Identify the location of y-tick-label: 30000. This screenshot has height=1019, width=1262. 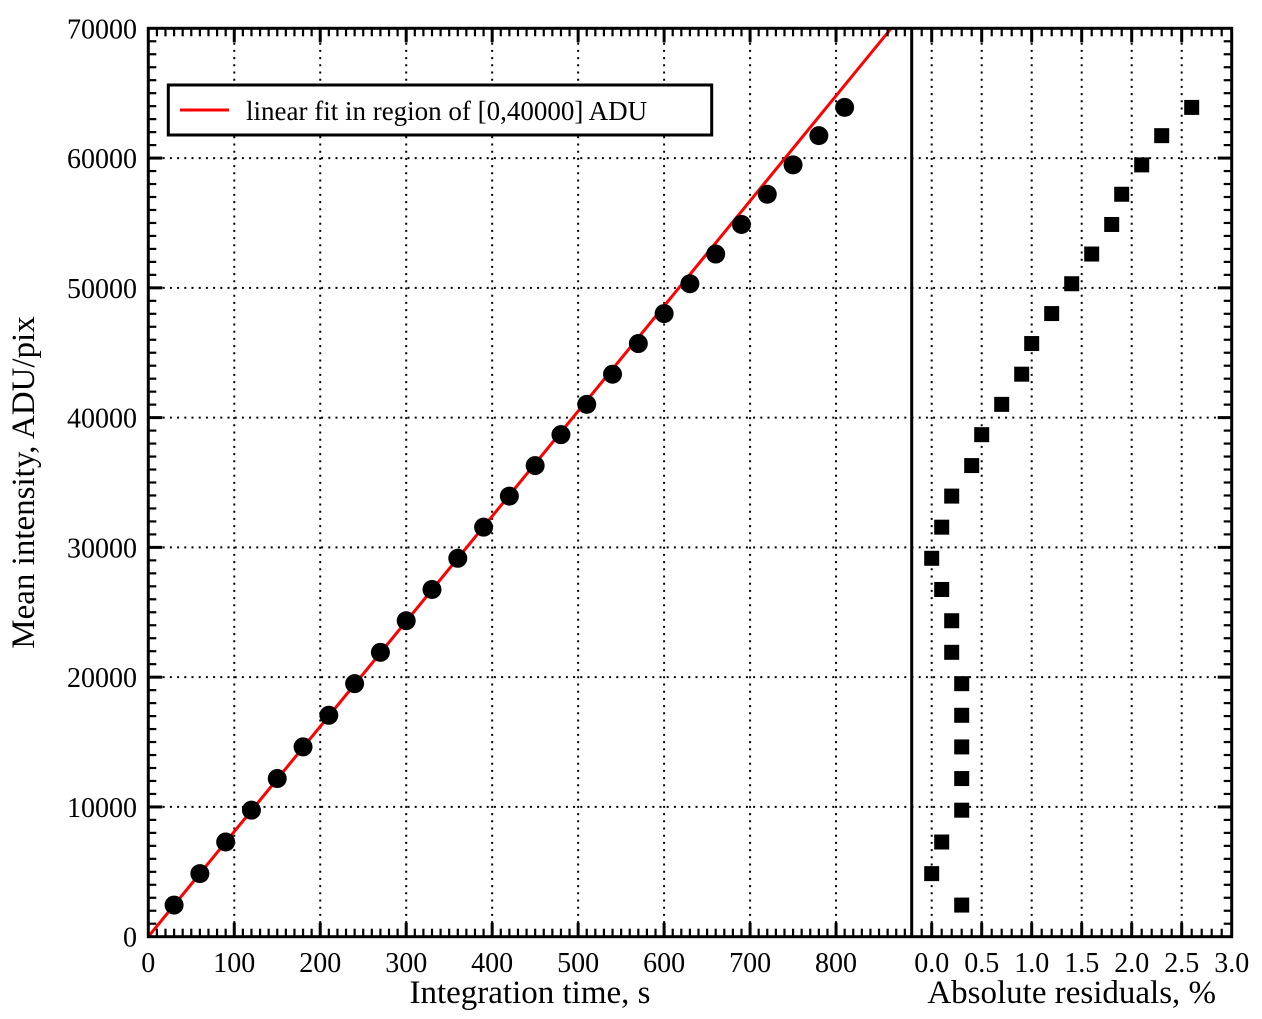
(102, 548).